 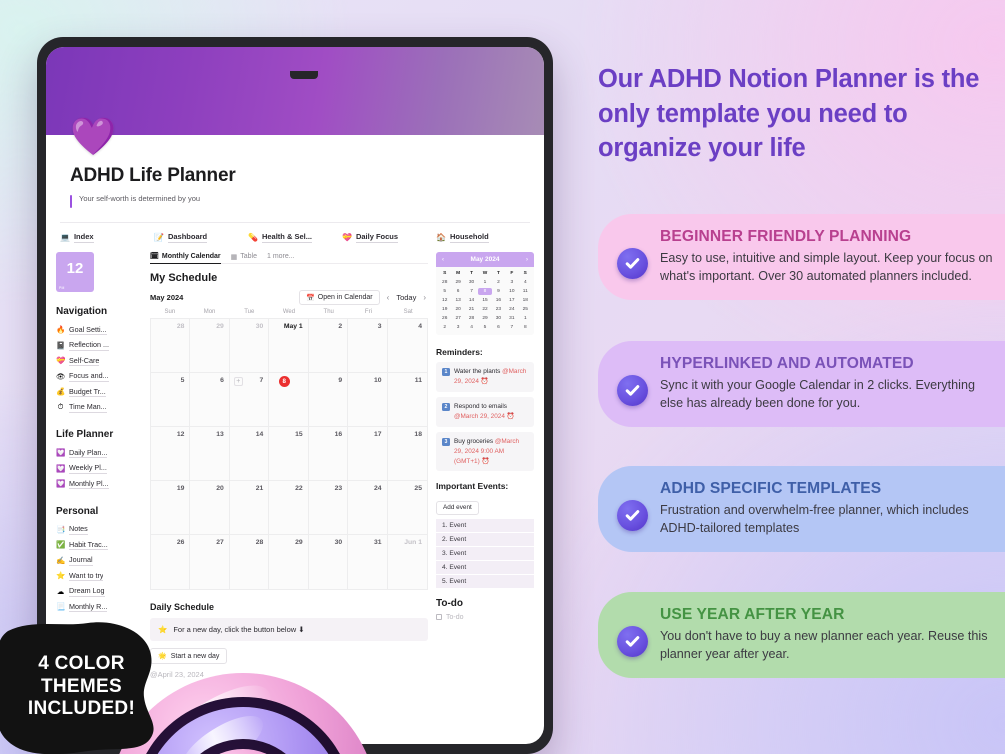 I want to click on calendar-day-cell: 5, so click(x=171, y=400).